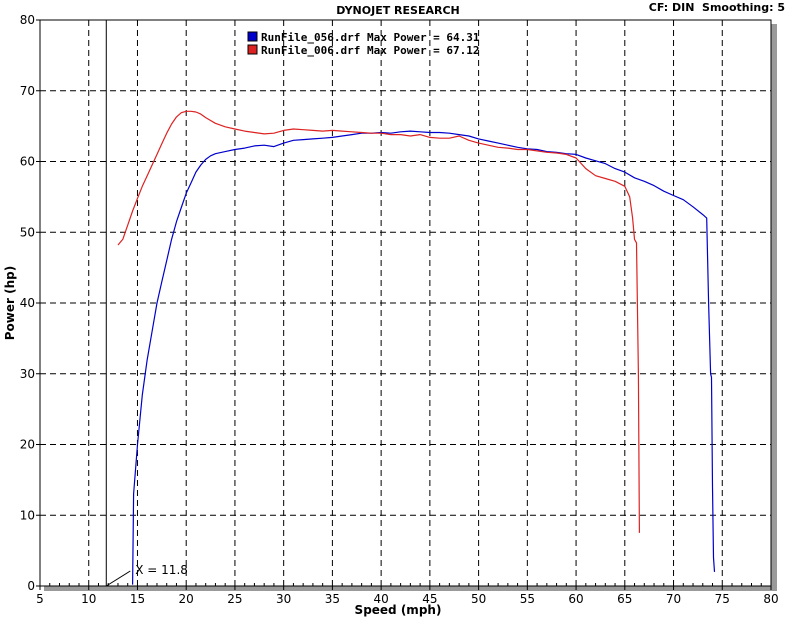 The width and height of the screenshot is (795, 617). I want to click on y-tick-label: 0, so click(31, 586).